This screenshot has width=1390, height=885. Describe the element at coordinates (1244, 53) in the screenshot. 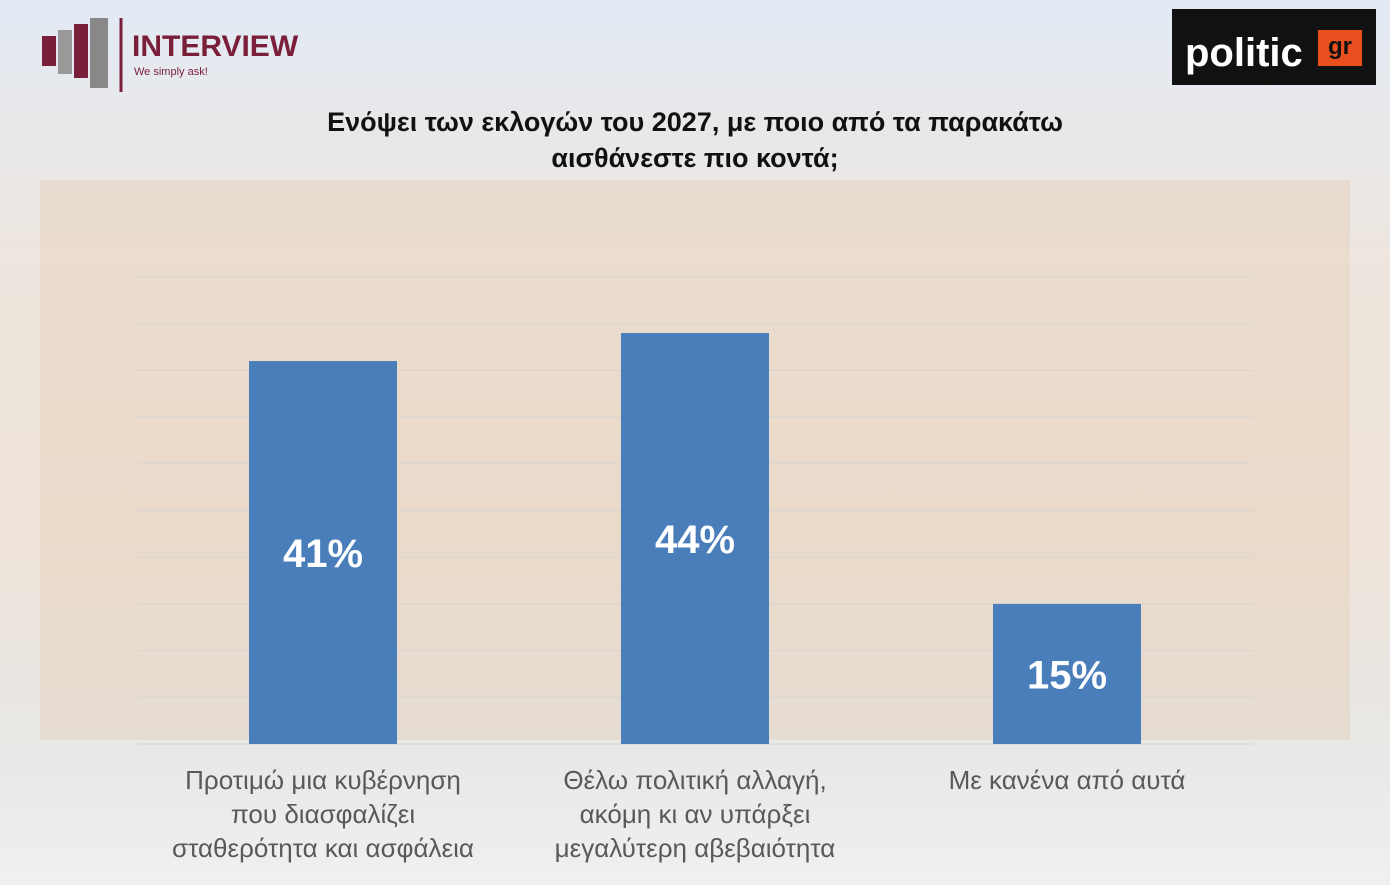

I see `source-logo: politic` at that location.